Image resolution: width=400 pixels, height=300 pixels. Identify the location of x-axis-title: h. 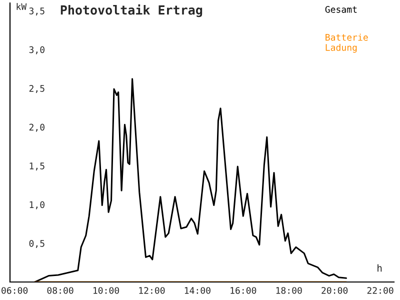
(380, 268).